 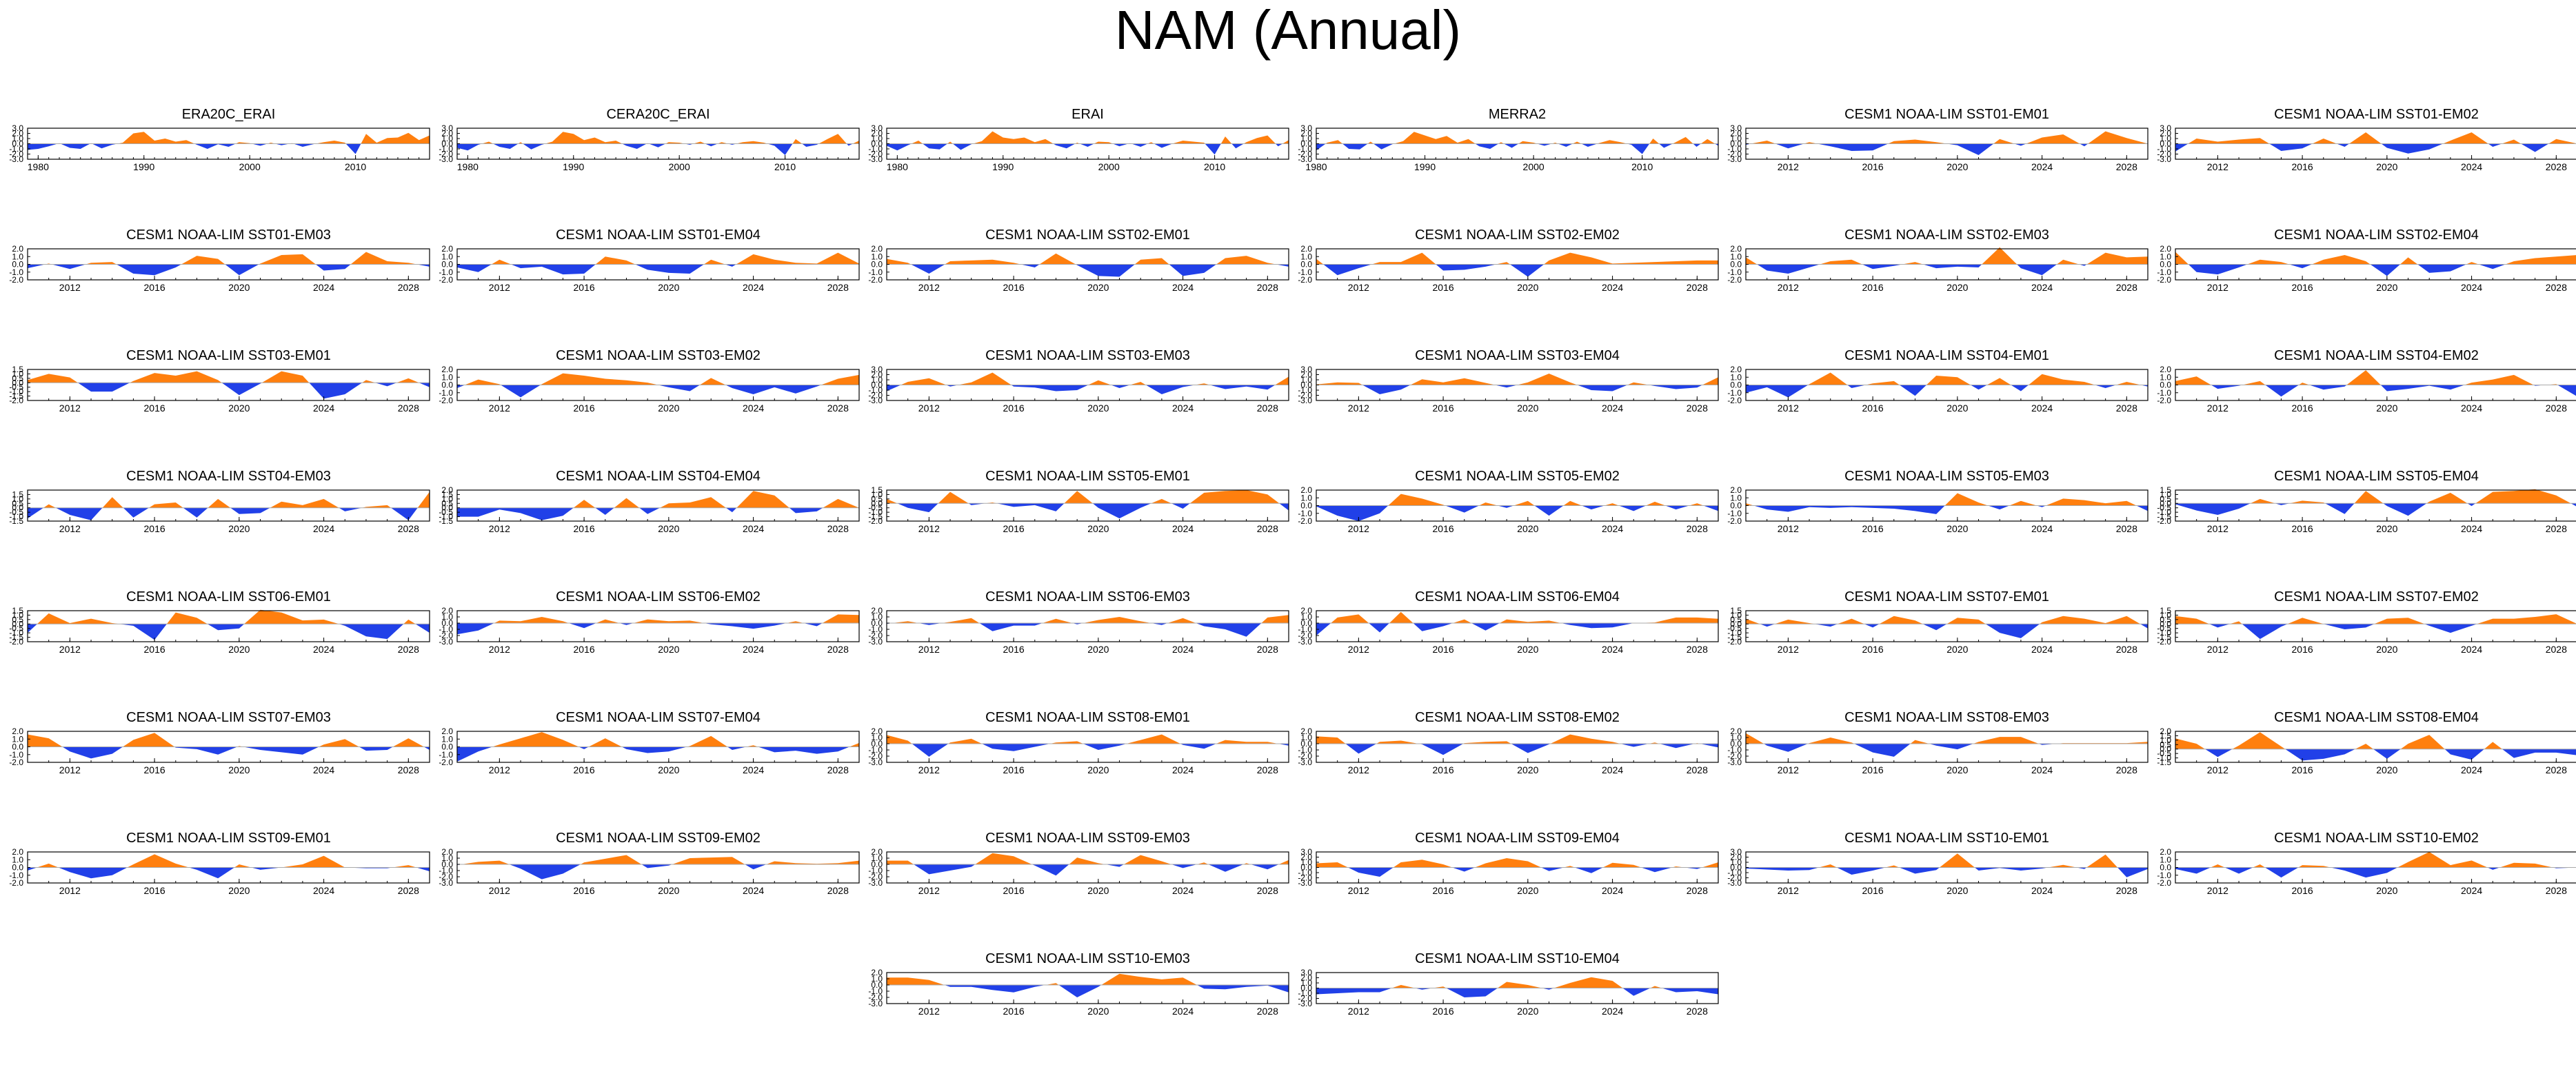 I want to click on panel-title: CESM1 NOAA-LIM SST06-EM02, so click(x=658, y=596).